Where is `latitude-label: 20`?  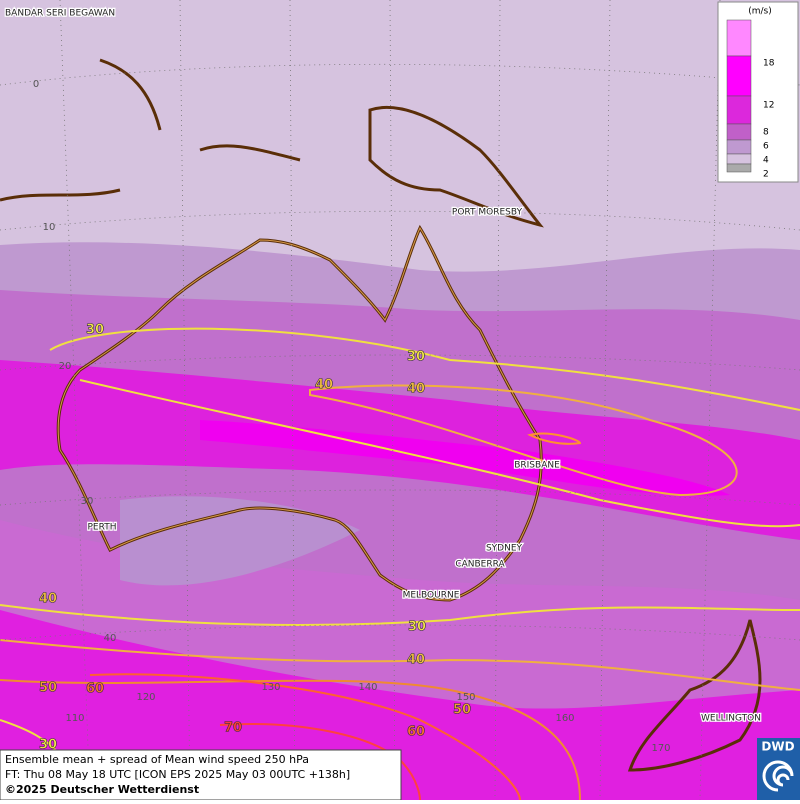
latitude-label: 20 is located at coordinates (65, 366).